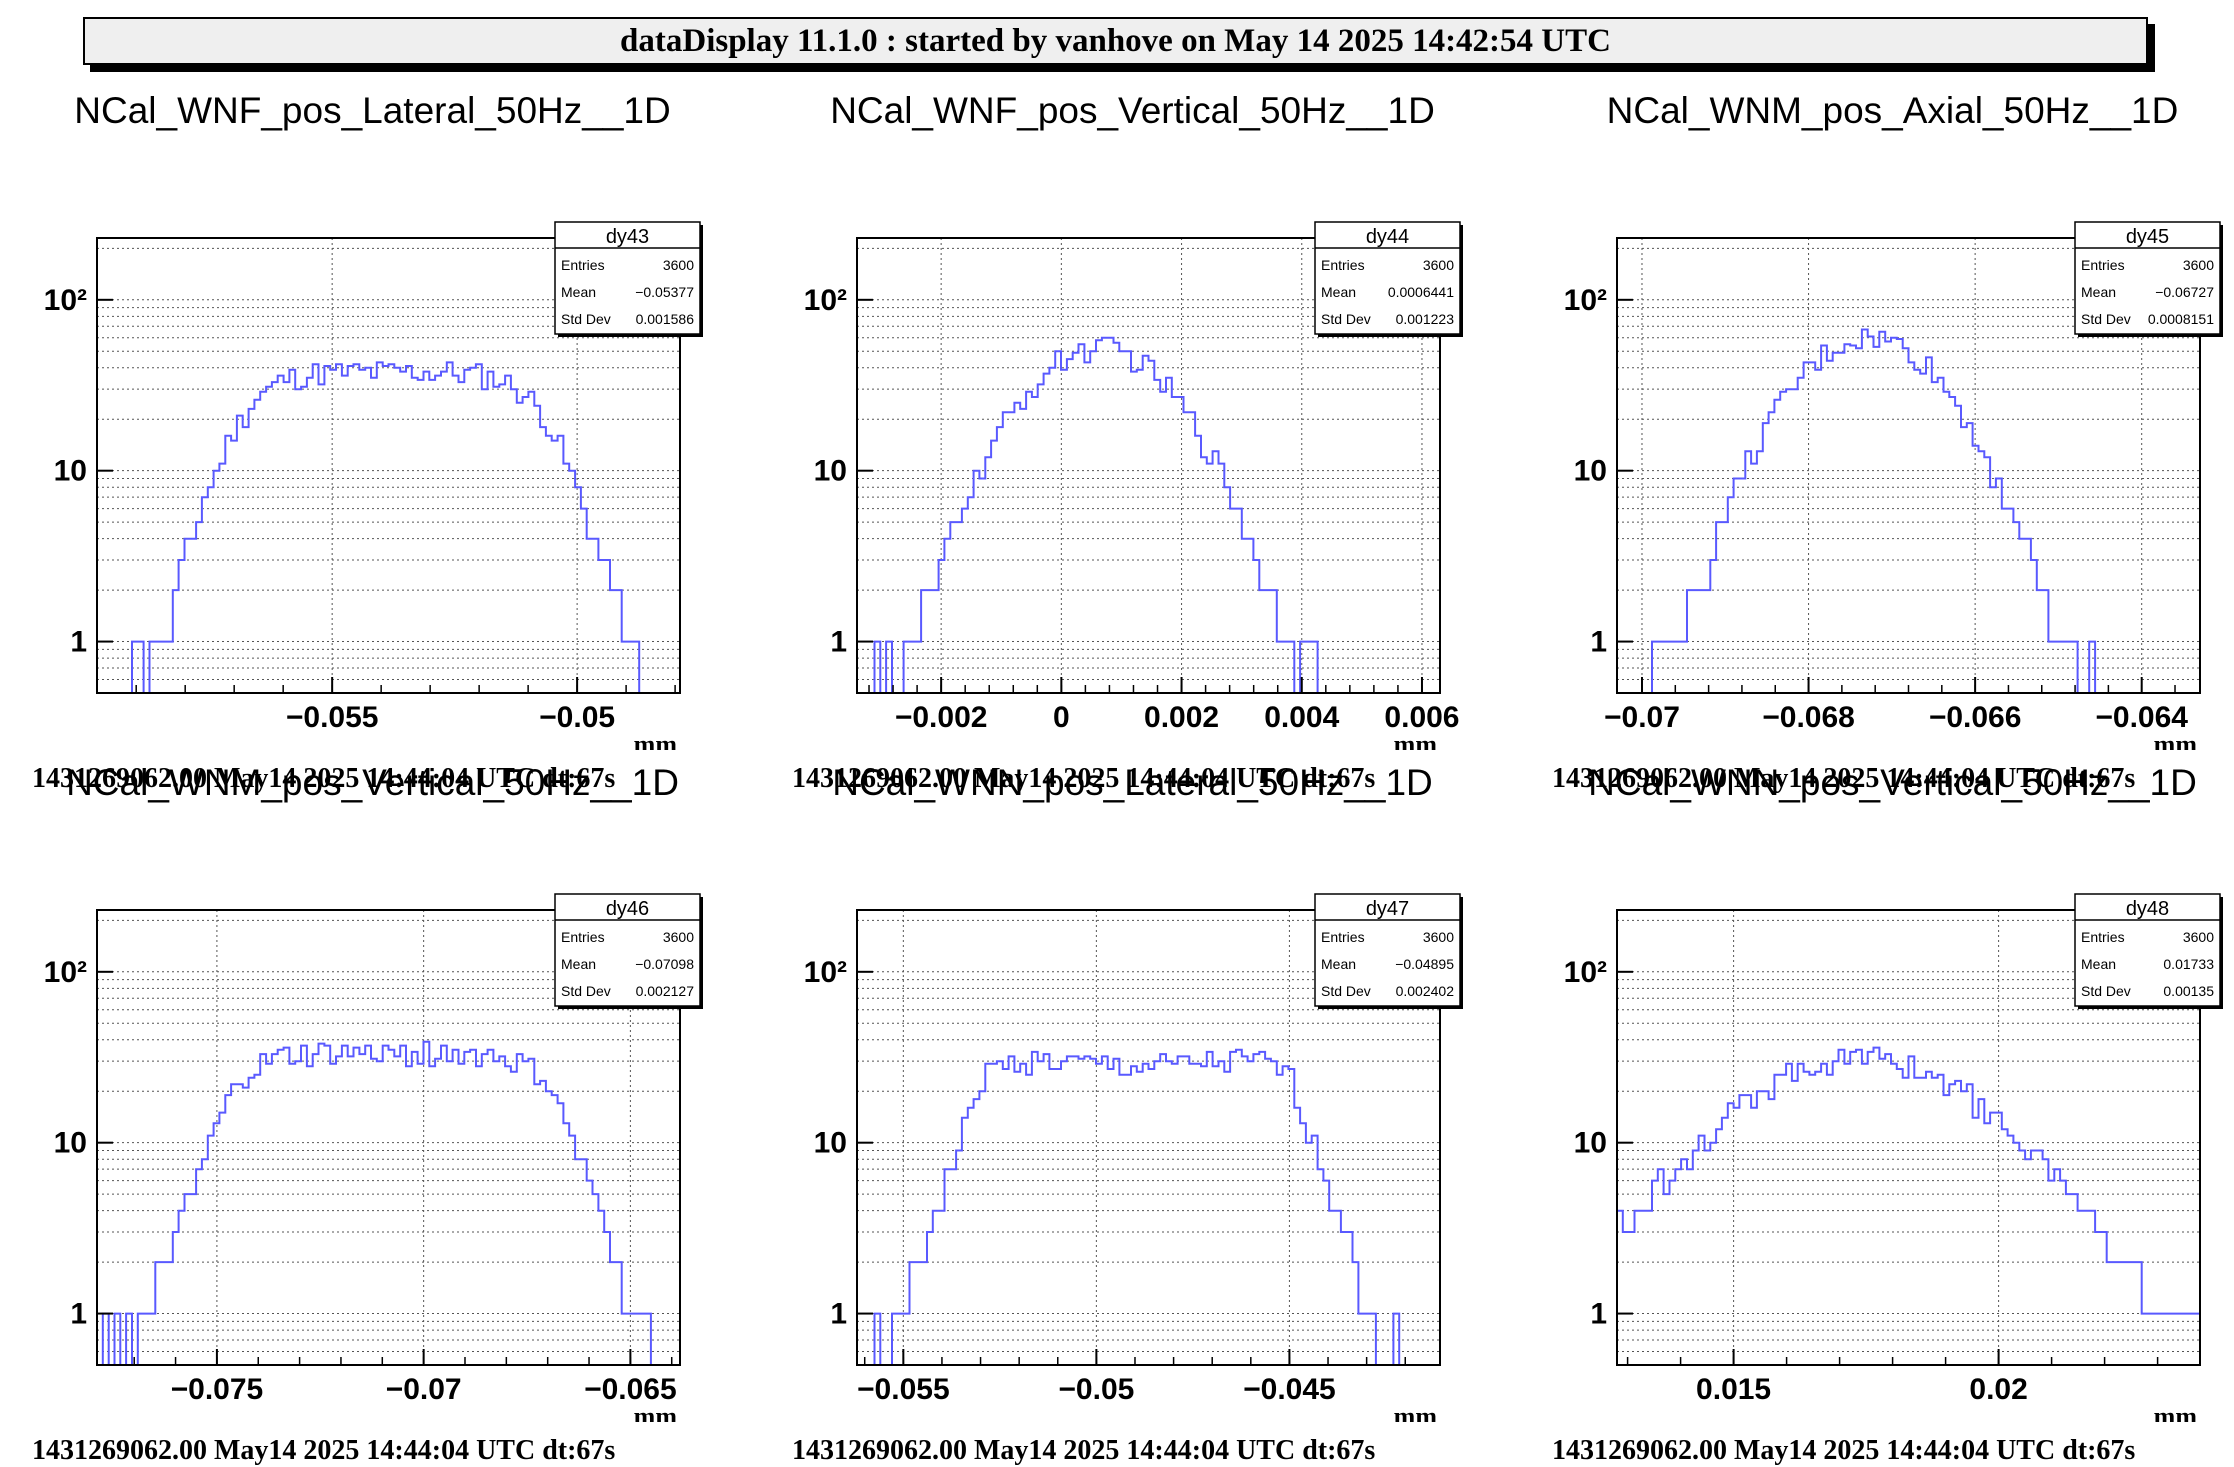  I want to click on stats-hist-name: dy48, so click(2147, 909).